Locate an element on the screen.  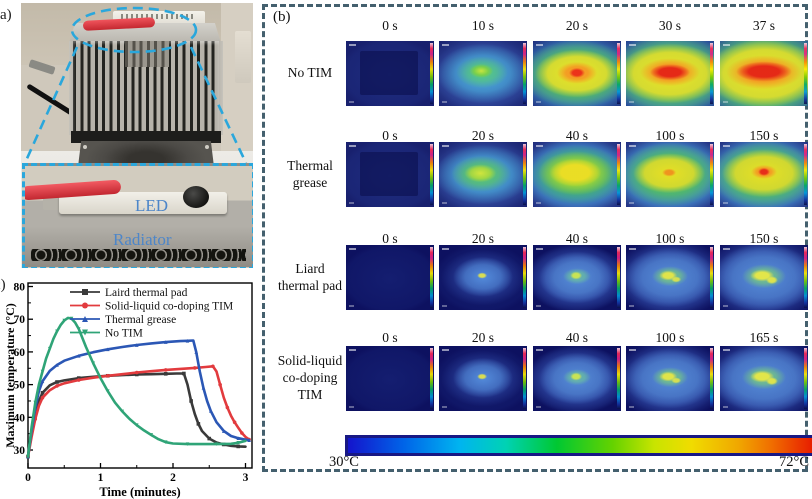
x-tick-label: 2 is located at coordinates (173, 478).